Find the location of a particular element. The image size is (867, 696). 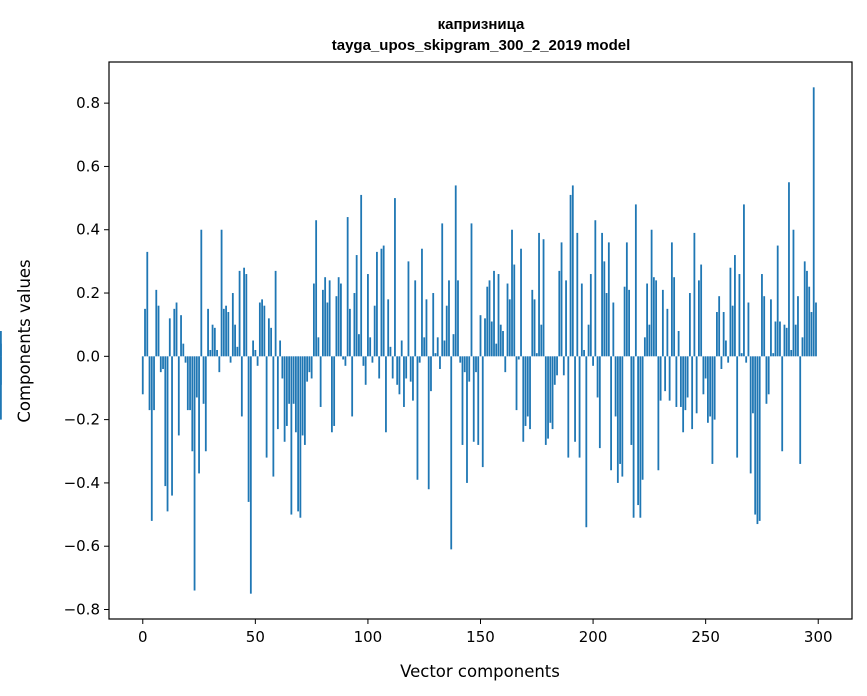

chart-subtitle: tayga_upos_skipgram_300_2_2019 model is located at coordinates (481, 45).